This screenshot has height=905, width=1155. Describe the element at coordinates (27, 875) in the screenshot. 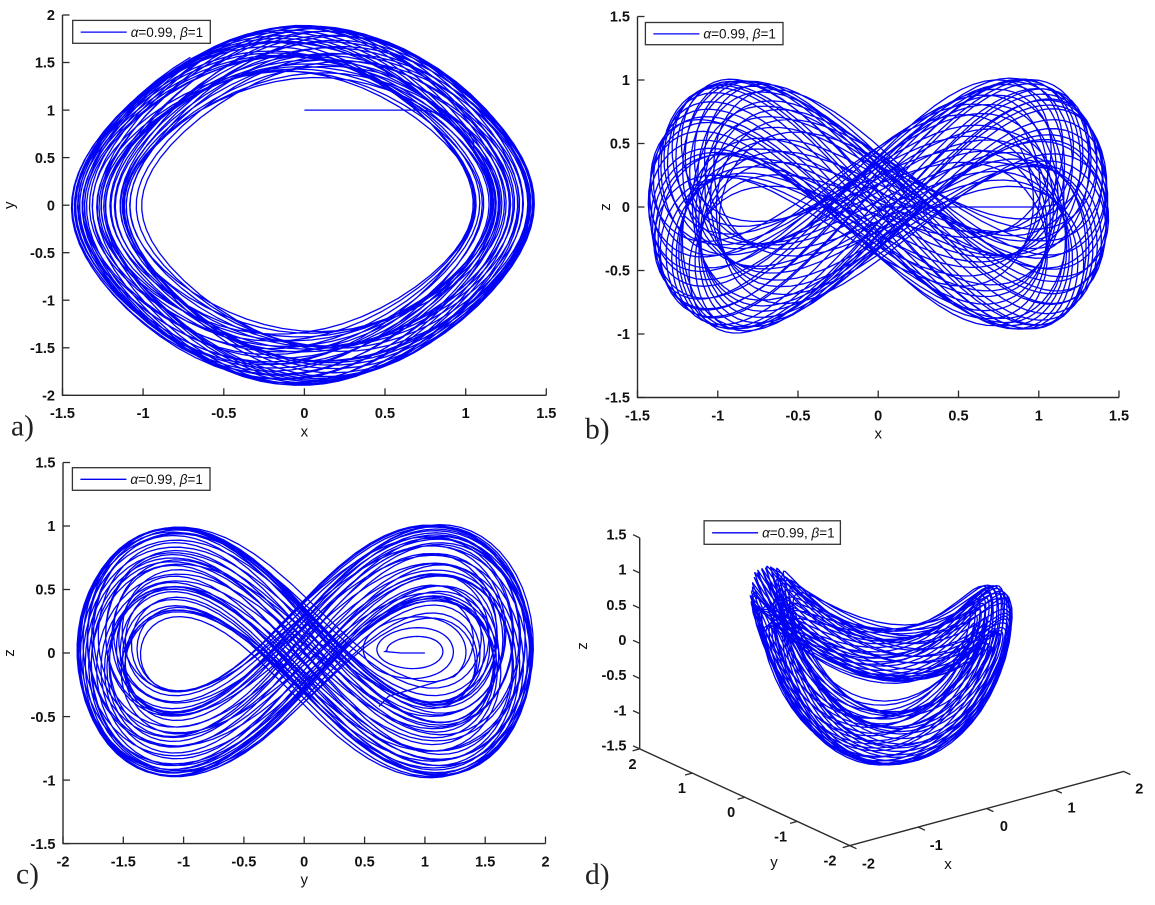

I see `svg-text: c)` at that location.